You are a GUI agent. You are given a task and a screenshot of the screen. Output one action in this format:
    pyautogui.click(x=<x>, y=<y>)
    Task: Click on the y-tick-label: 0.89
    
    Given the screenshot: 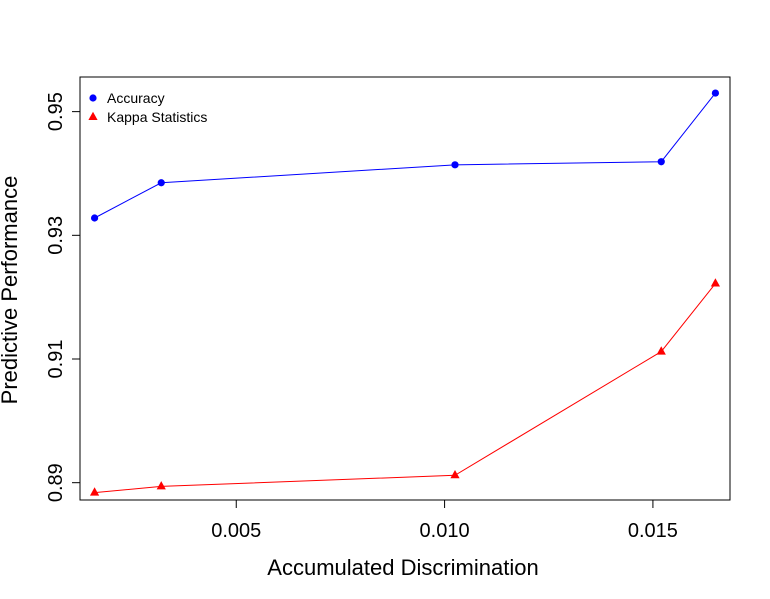 What is the action you would take?
    pyautogui.click(x=56, y=482)
    